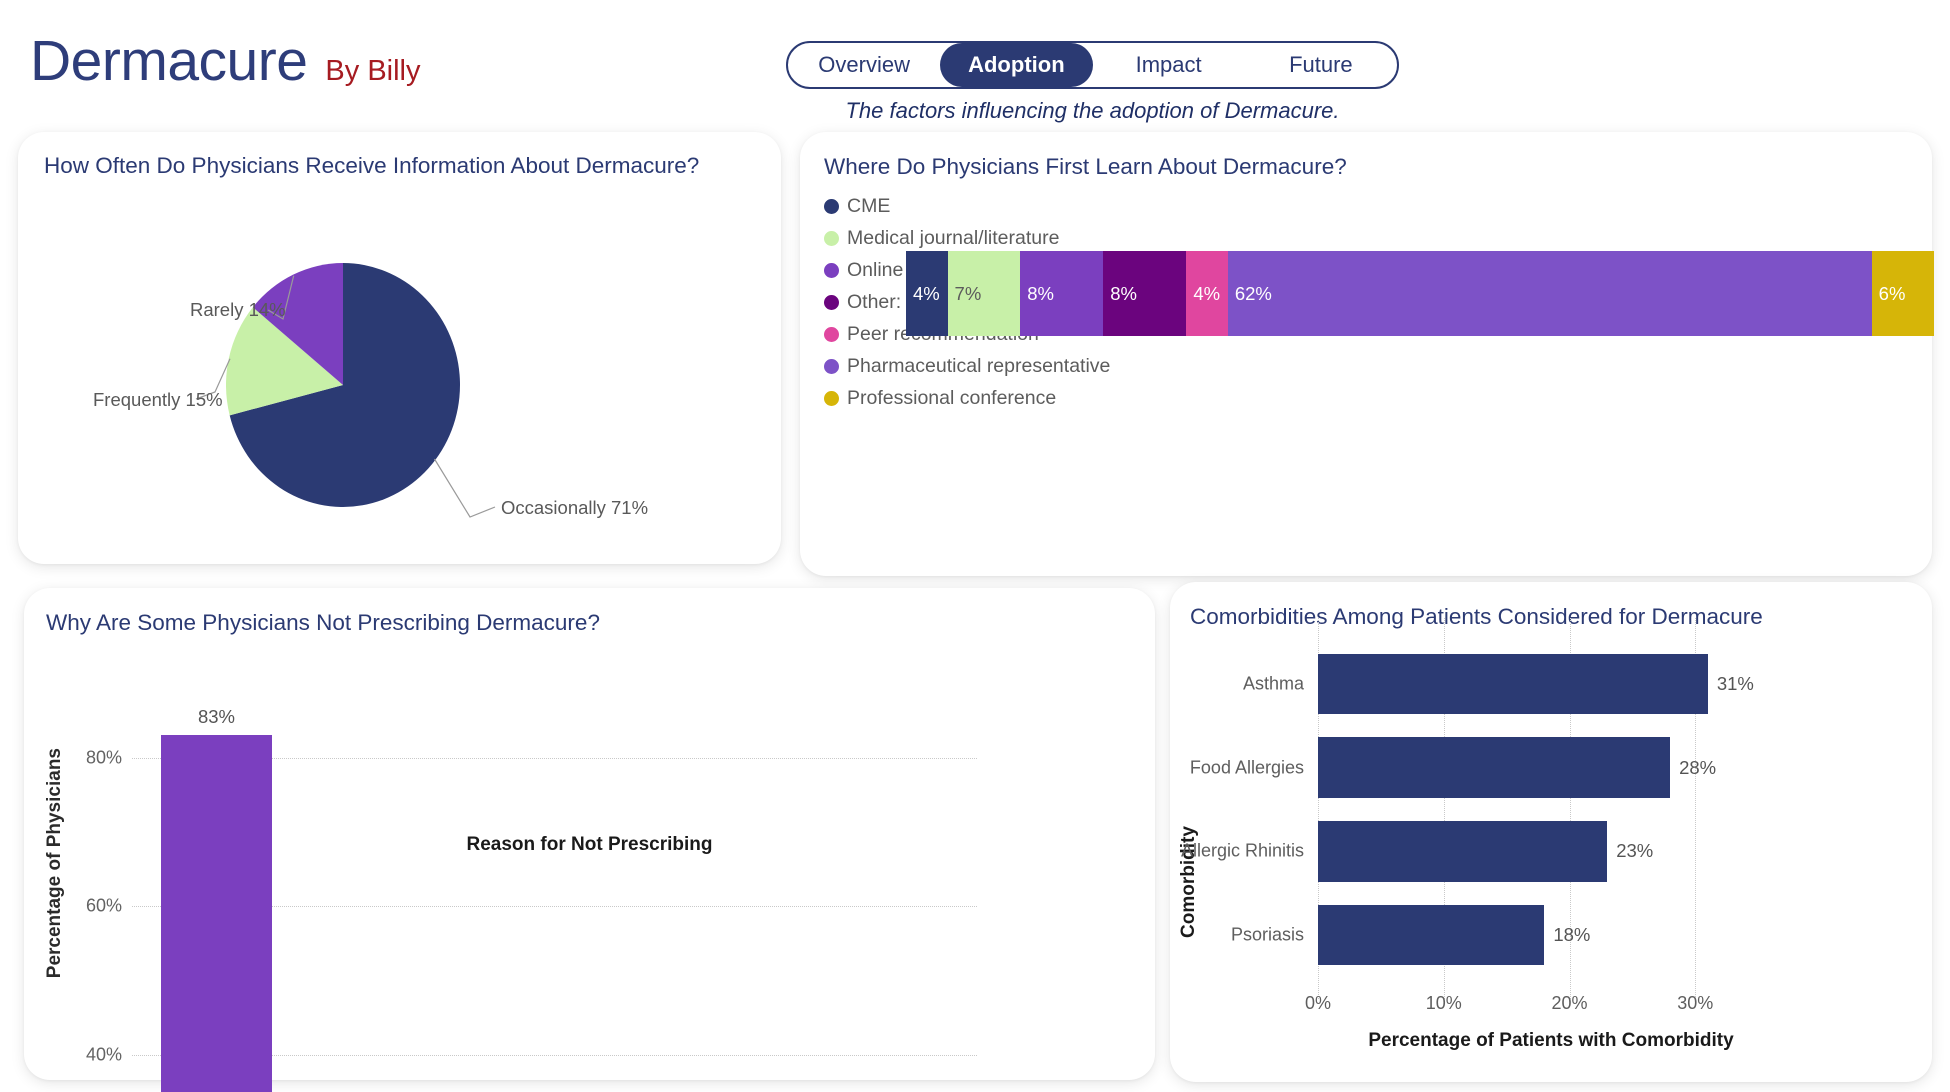  Describe the element at coordinates (979, 365) in the screenshot. I see `legend-item-label: Pharmaceutical representative` at that location.